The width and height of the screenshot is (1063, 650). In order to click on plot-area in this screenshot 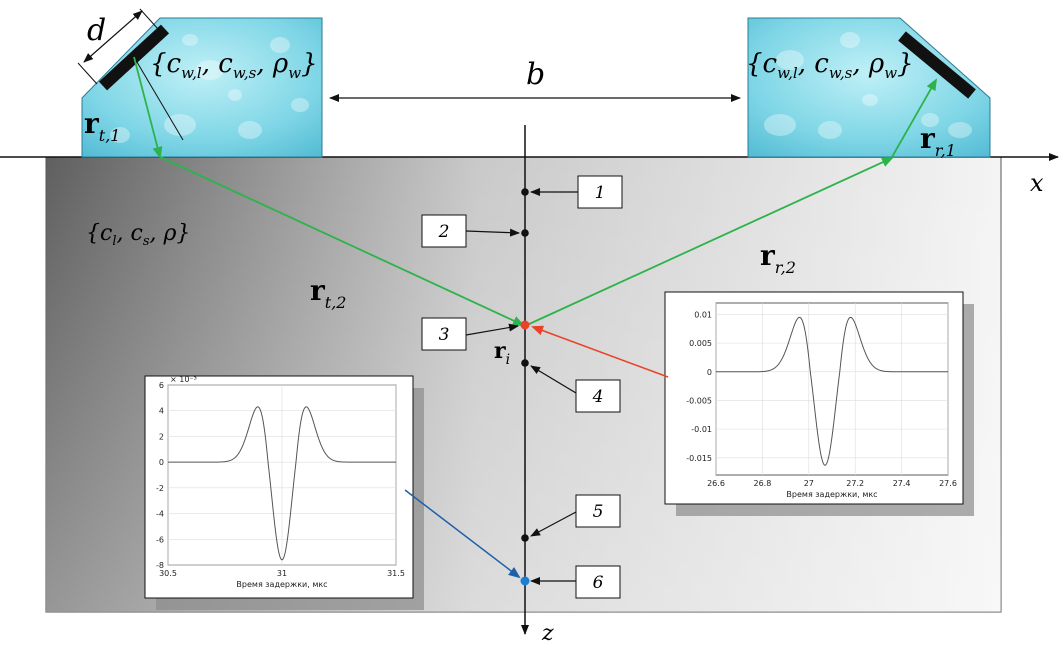, I will do `click(832, 389)`.